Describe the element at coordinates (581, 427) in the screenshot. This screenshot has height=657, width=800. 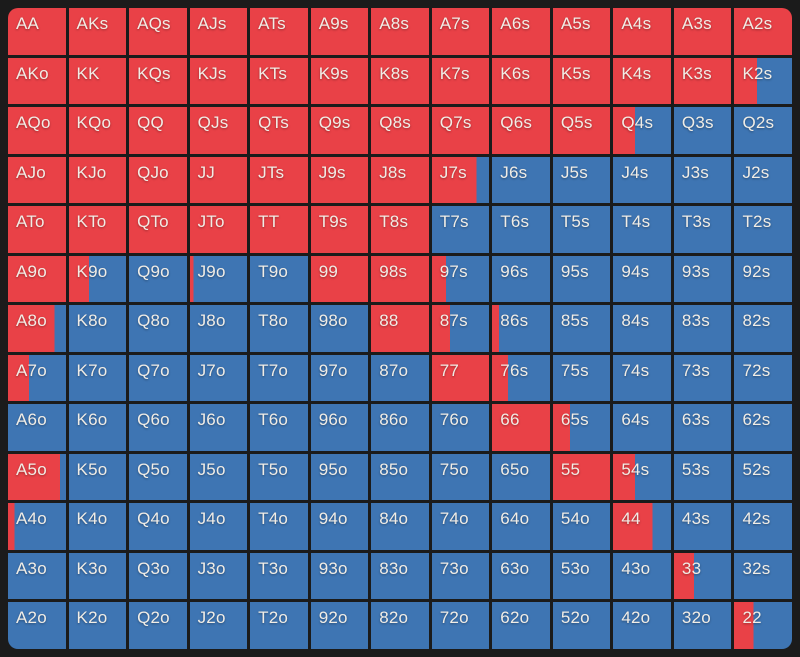
I see `hand-cell-65s: 65s` at that location.